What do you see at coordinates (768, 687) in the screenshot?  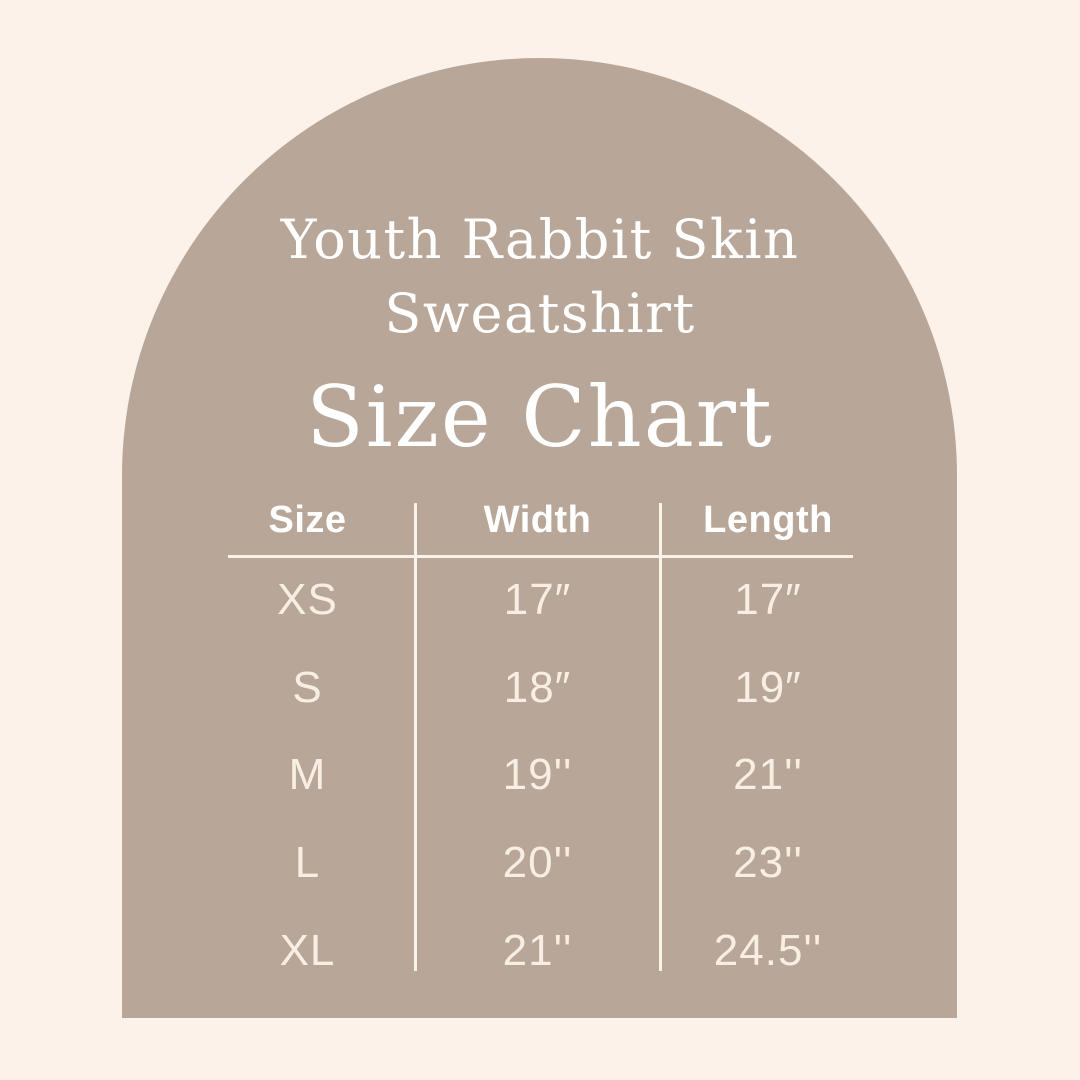 I see `length-cell: 19″` at bounding box center [768, 687].